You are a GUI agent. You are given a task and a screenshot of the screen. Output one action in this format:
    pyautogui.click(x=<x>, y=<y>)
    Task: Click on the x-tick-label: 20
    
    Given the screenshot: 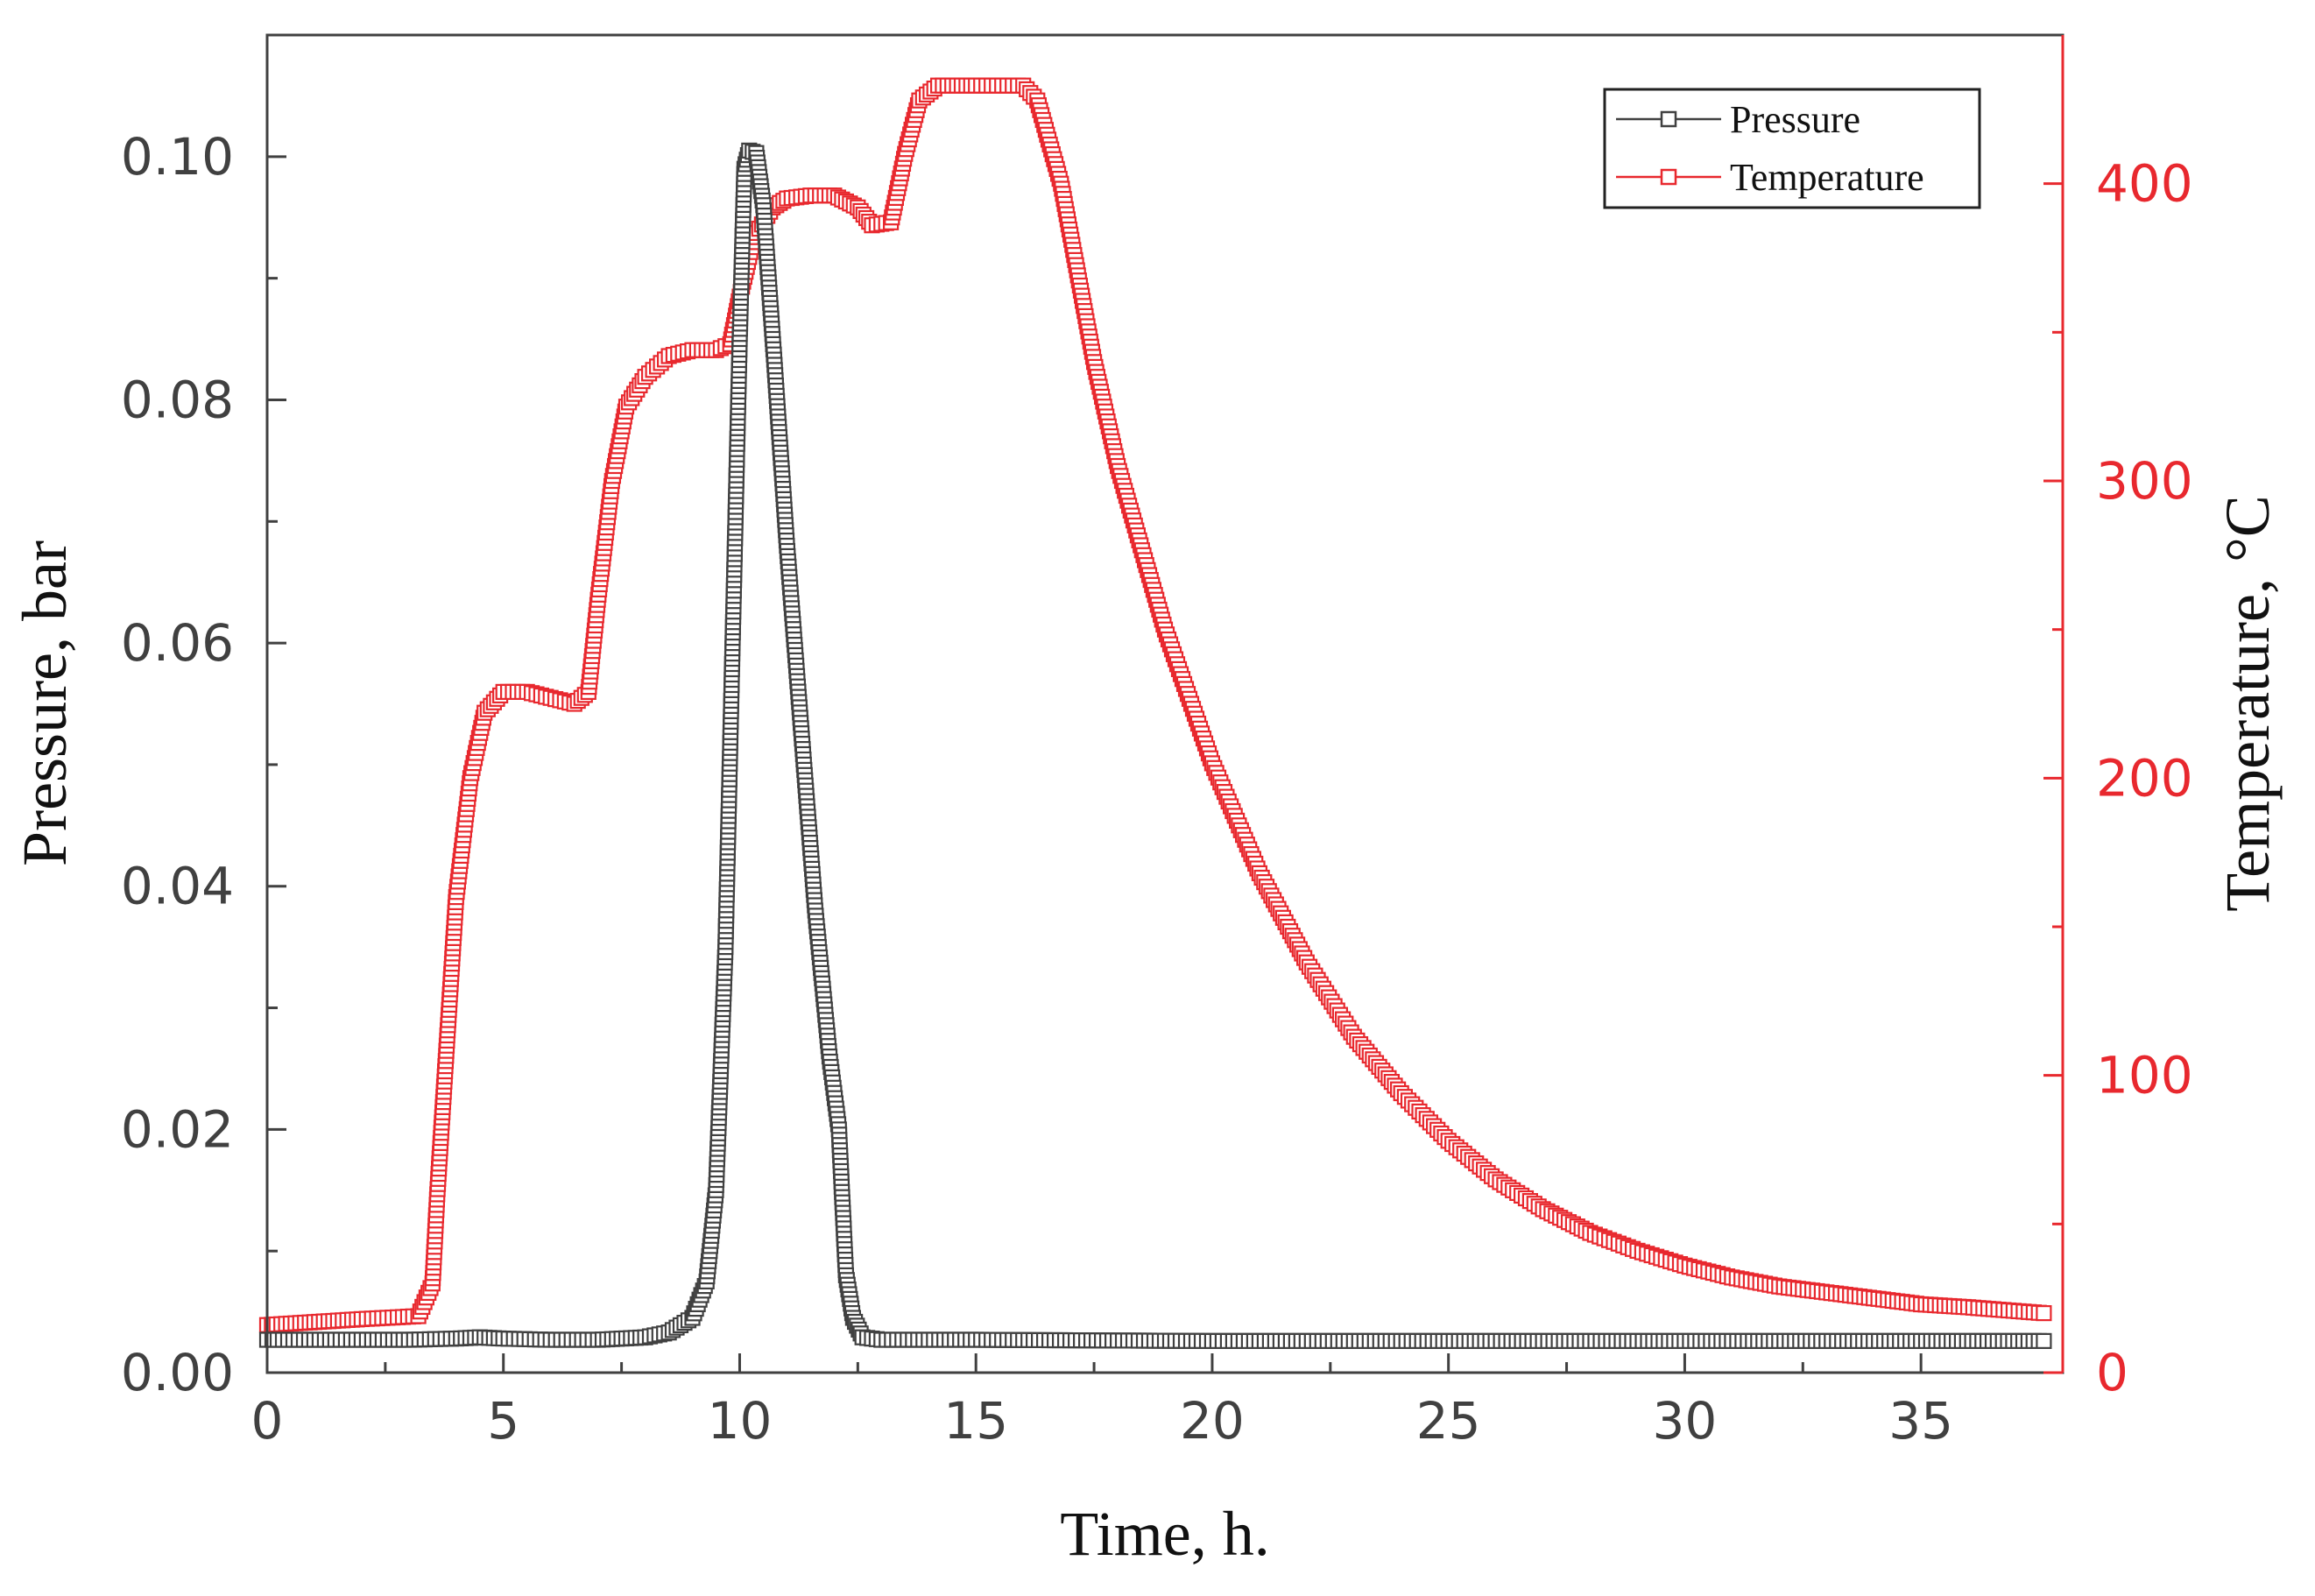 What is the action you would take?
    pyautogui.click(x=1212, y=1421)
    